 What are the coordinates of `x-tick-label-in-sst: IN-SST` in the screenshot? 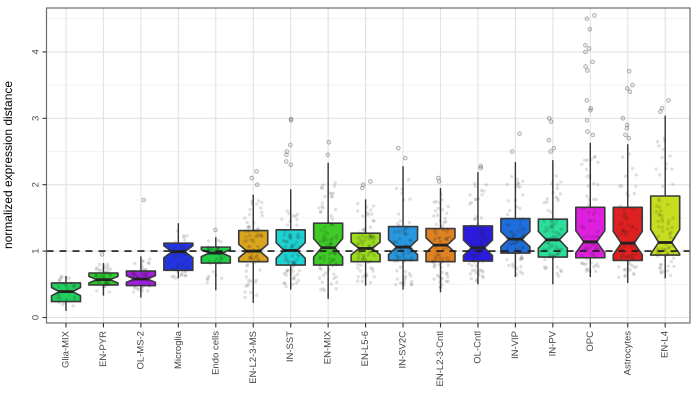 It's located at (290, 346).